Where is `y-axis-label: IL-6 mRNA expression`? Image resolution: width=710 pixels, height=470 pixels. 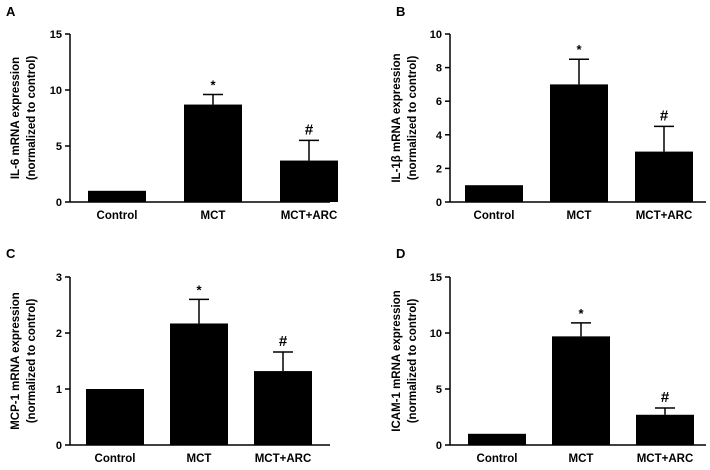
y-axis-label: IL-6 mRNA expression is located at coordinates (16, 118).